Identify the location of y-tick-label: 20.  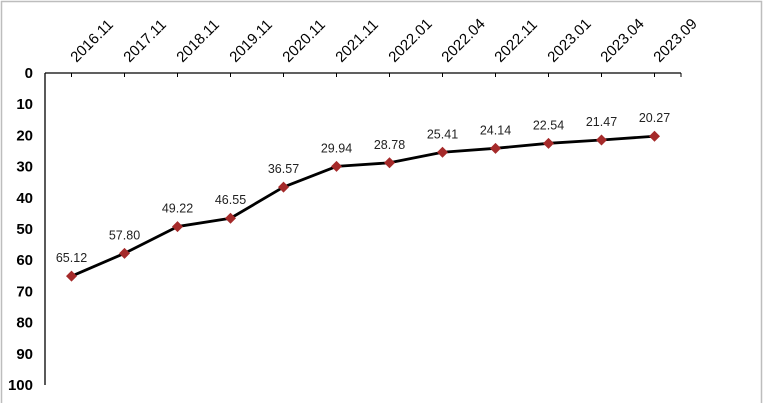
(24, 135).